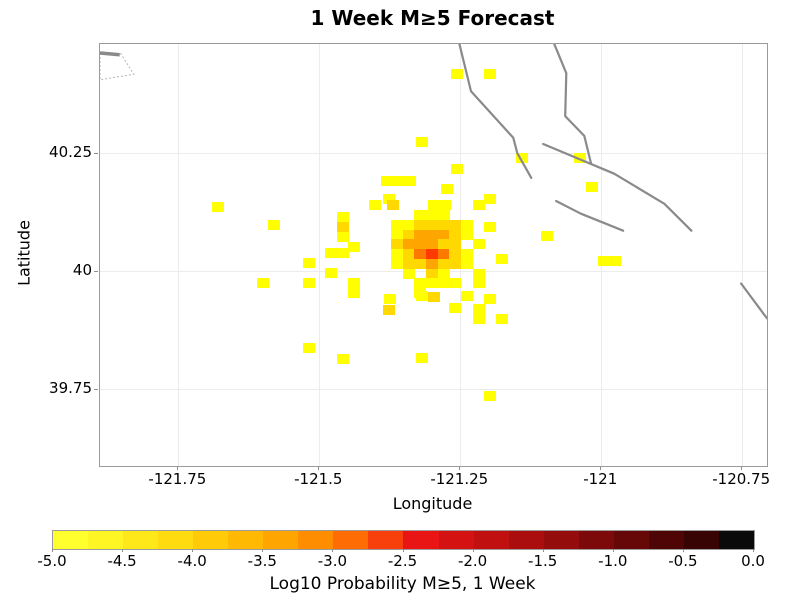  Describe the element at coordinates (52, 561) in the screenshot. I see `colorbar-tick-label: -5.0` at that location.